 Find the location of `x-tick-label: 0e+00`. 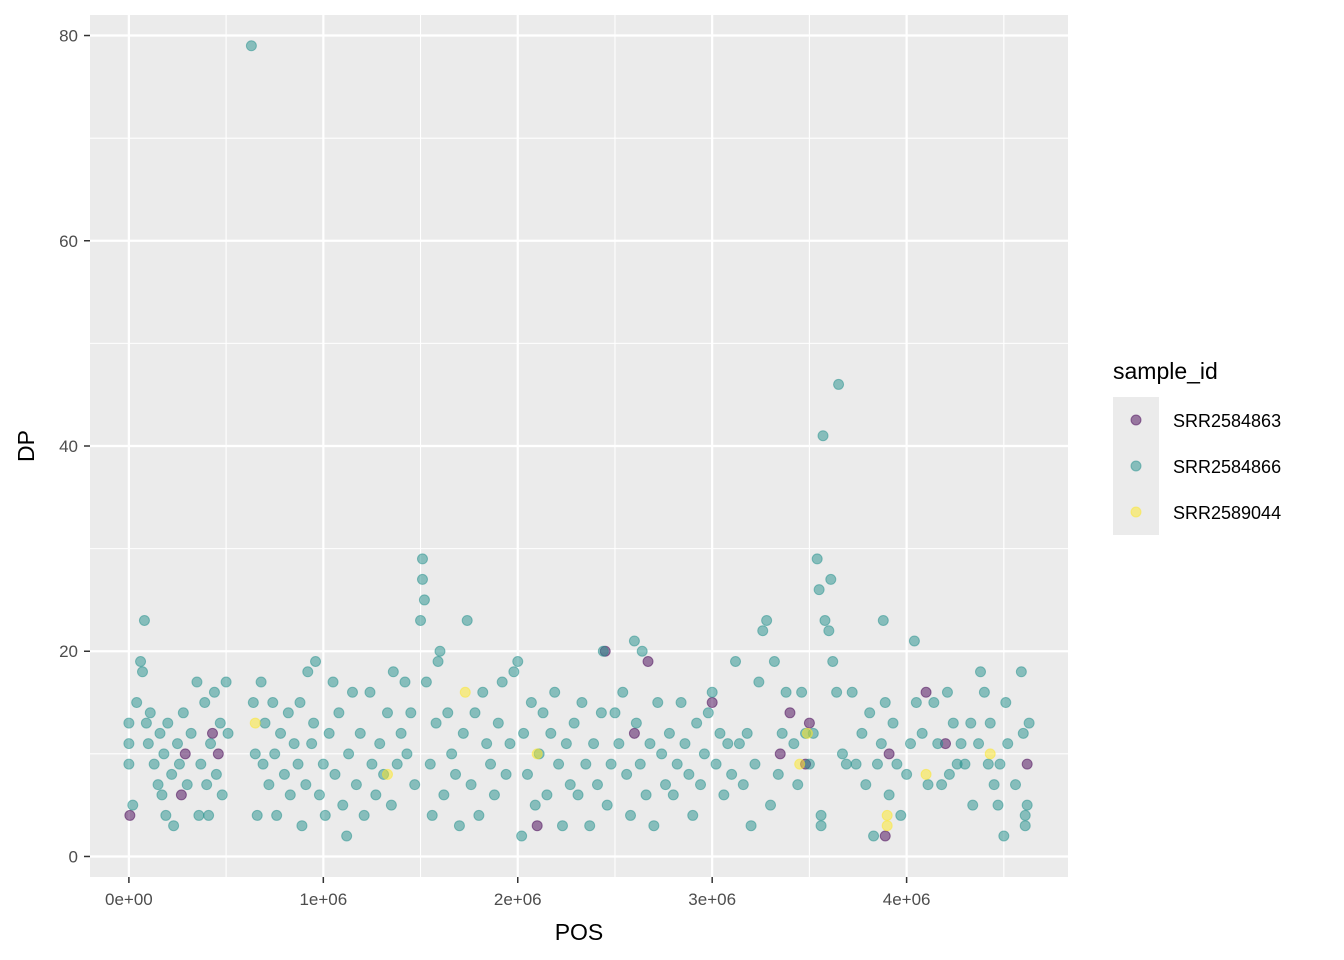

x-tick-label: 0e+00 is located at coordinates (129, 899).